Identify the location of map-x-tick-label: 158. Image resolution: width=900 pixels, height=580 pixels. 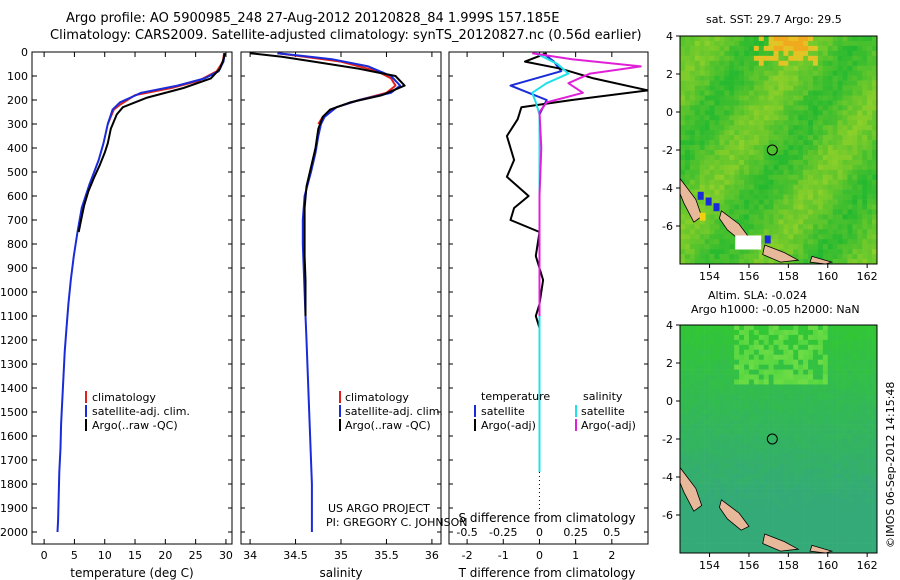
(788, 276).